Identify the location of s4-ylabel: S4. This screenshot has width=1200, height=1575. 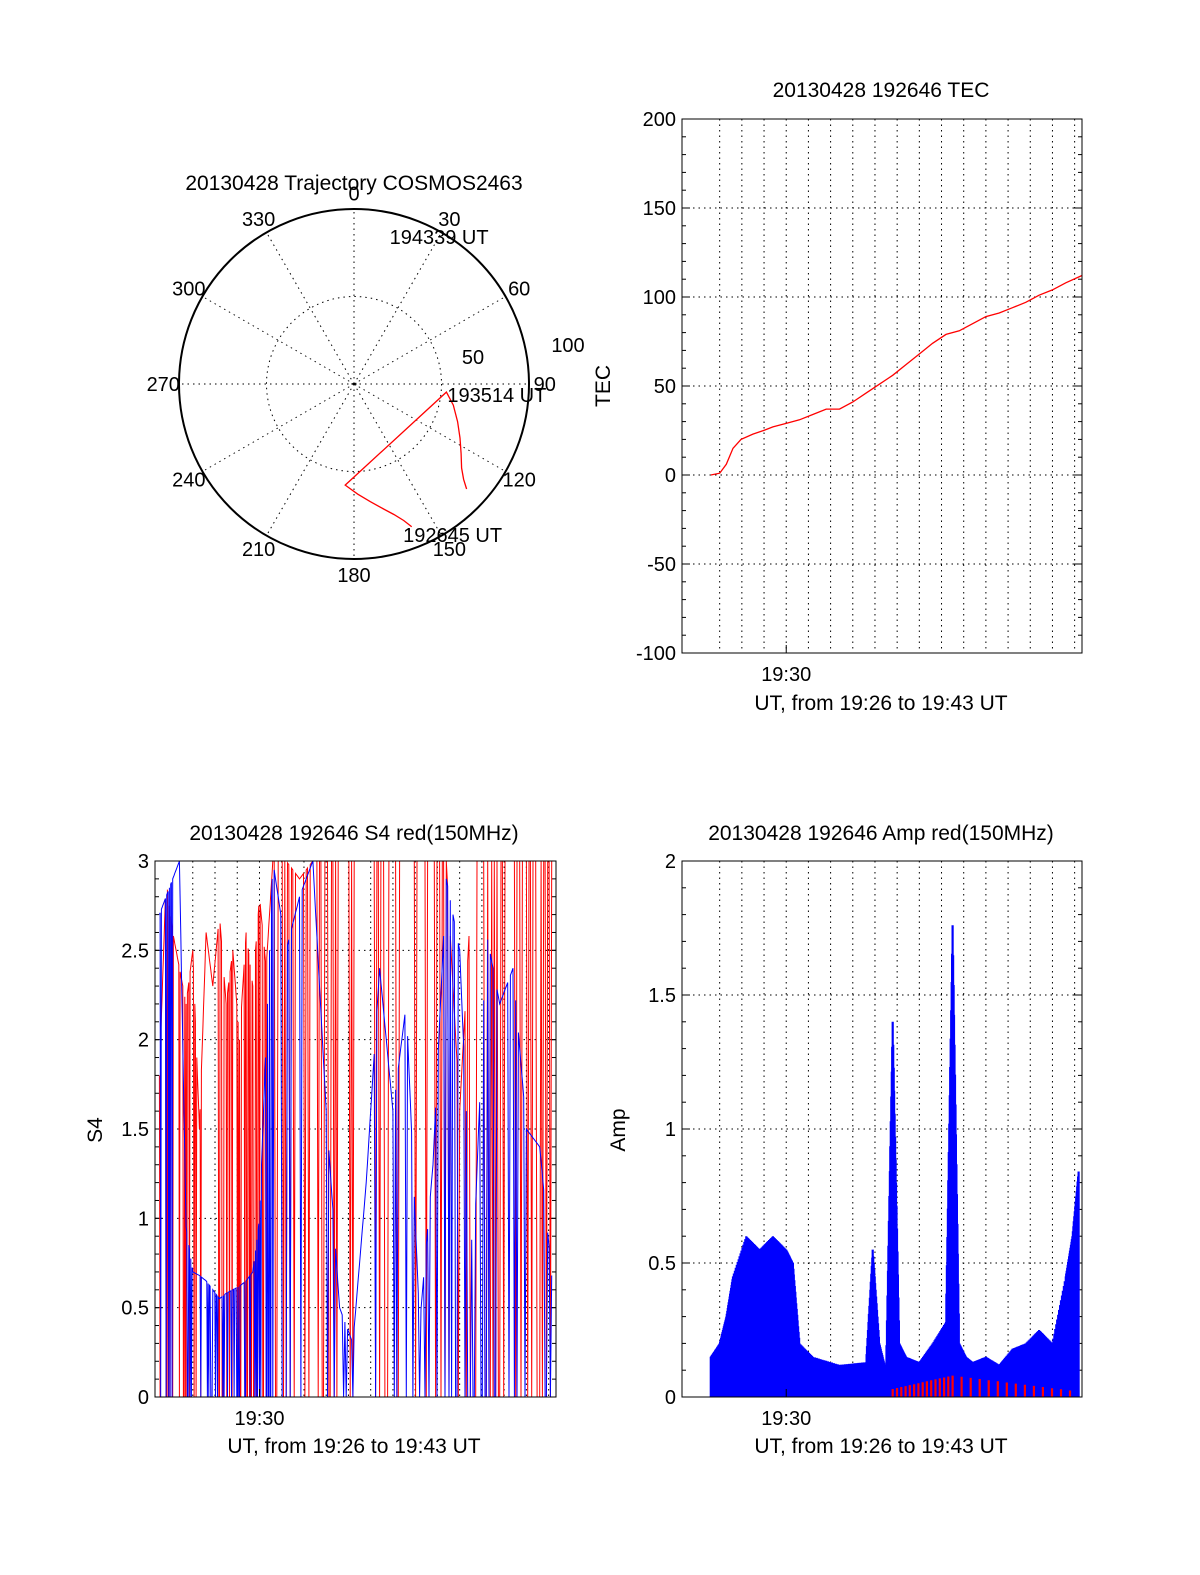
(95, 1130).